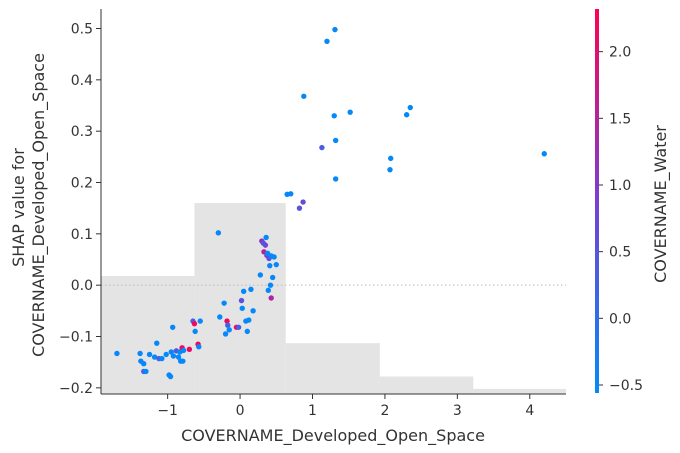 The width and height of the screenshot is (680, 453). I want to click on y-tick-label: 0.5, so click(82, 30).